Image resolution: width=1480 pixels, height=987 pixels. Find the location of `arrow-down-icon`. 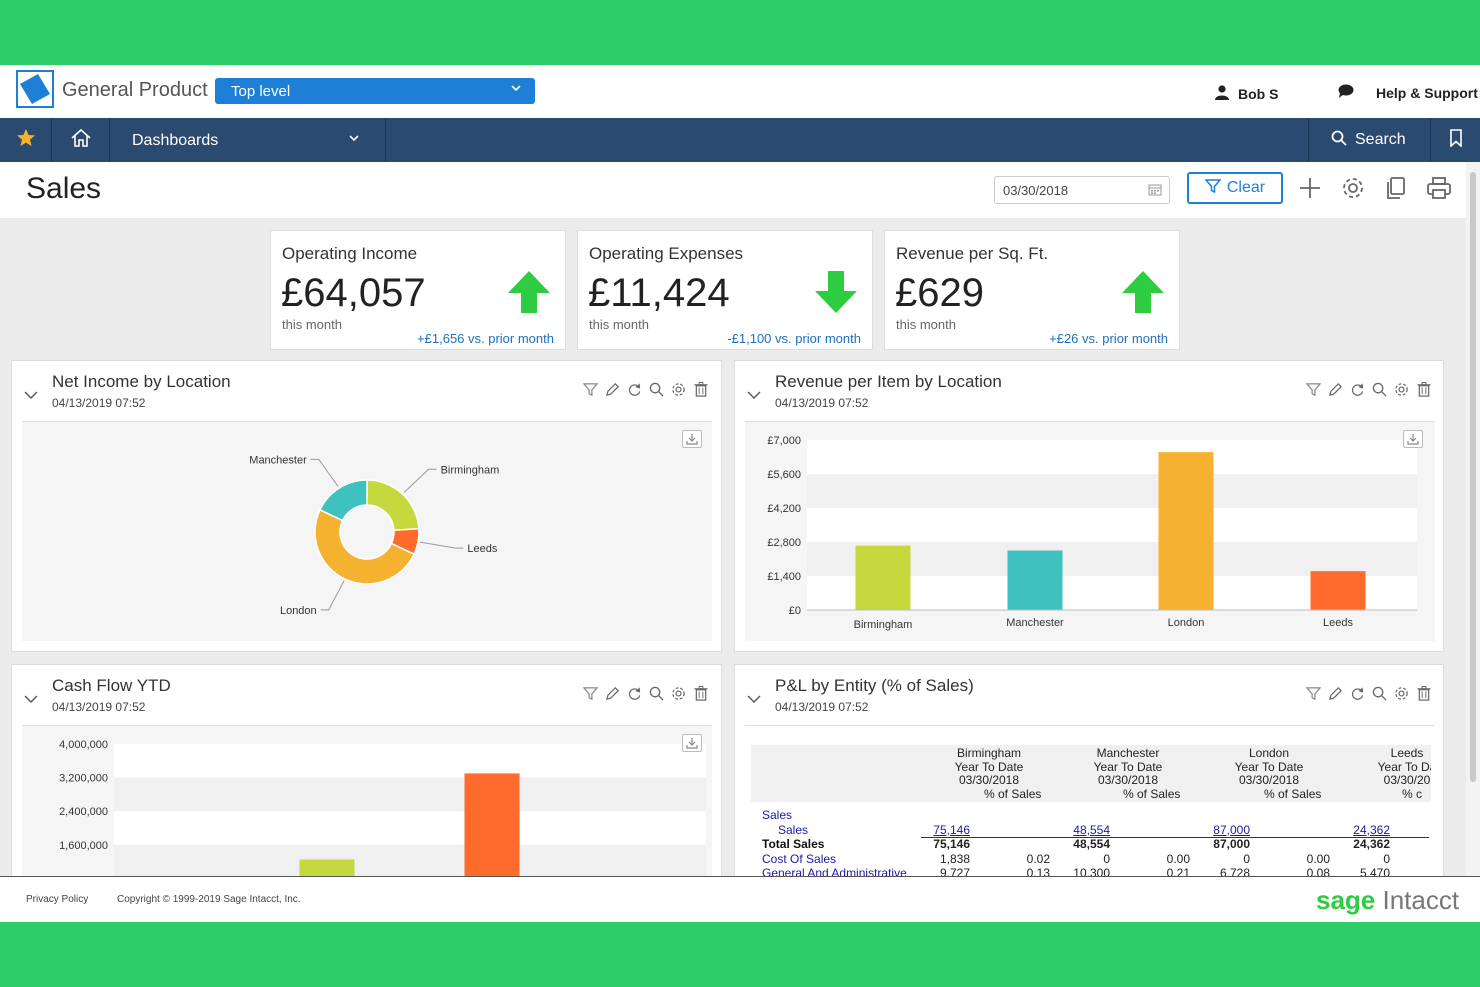

arrow-down-icon is located at coordinates (836, 294).